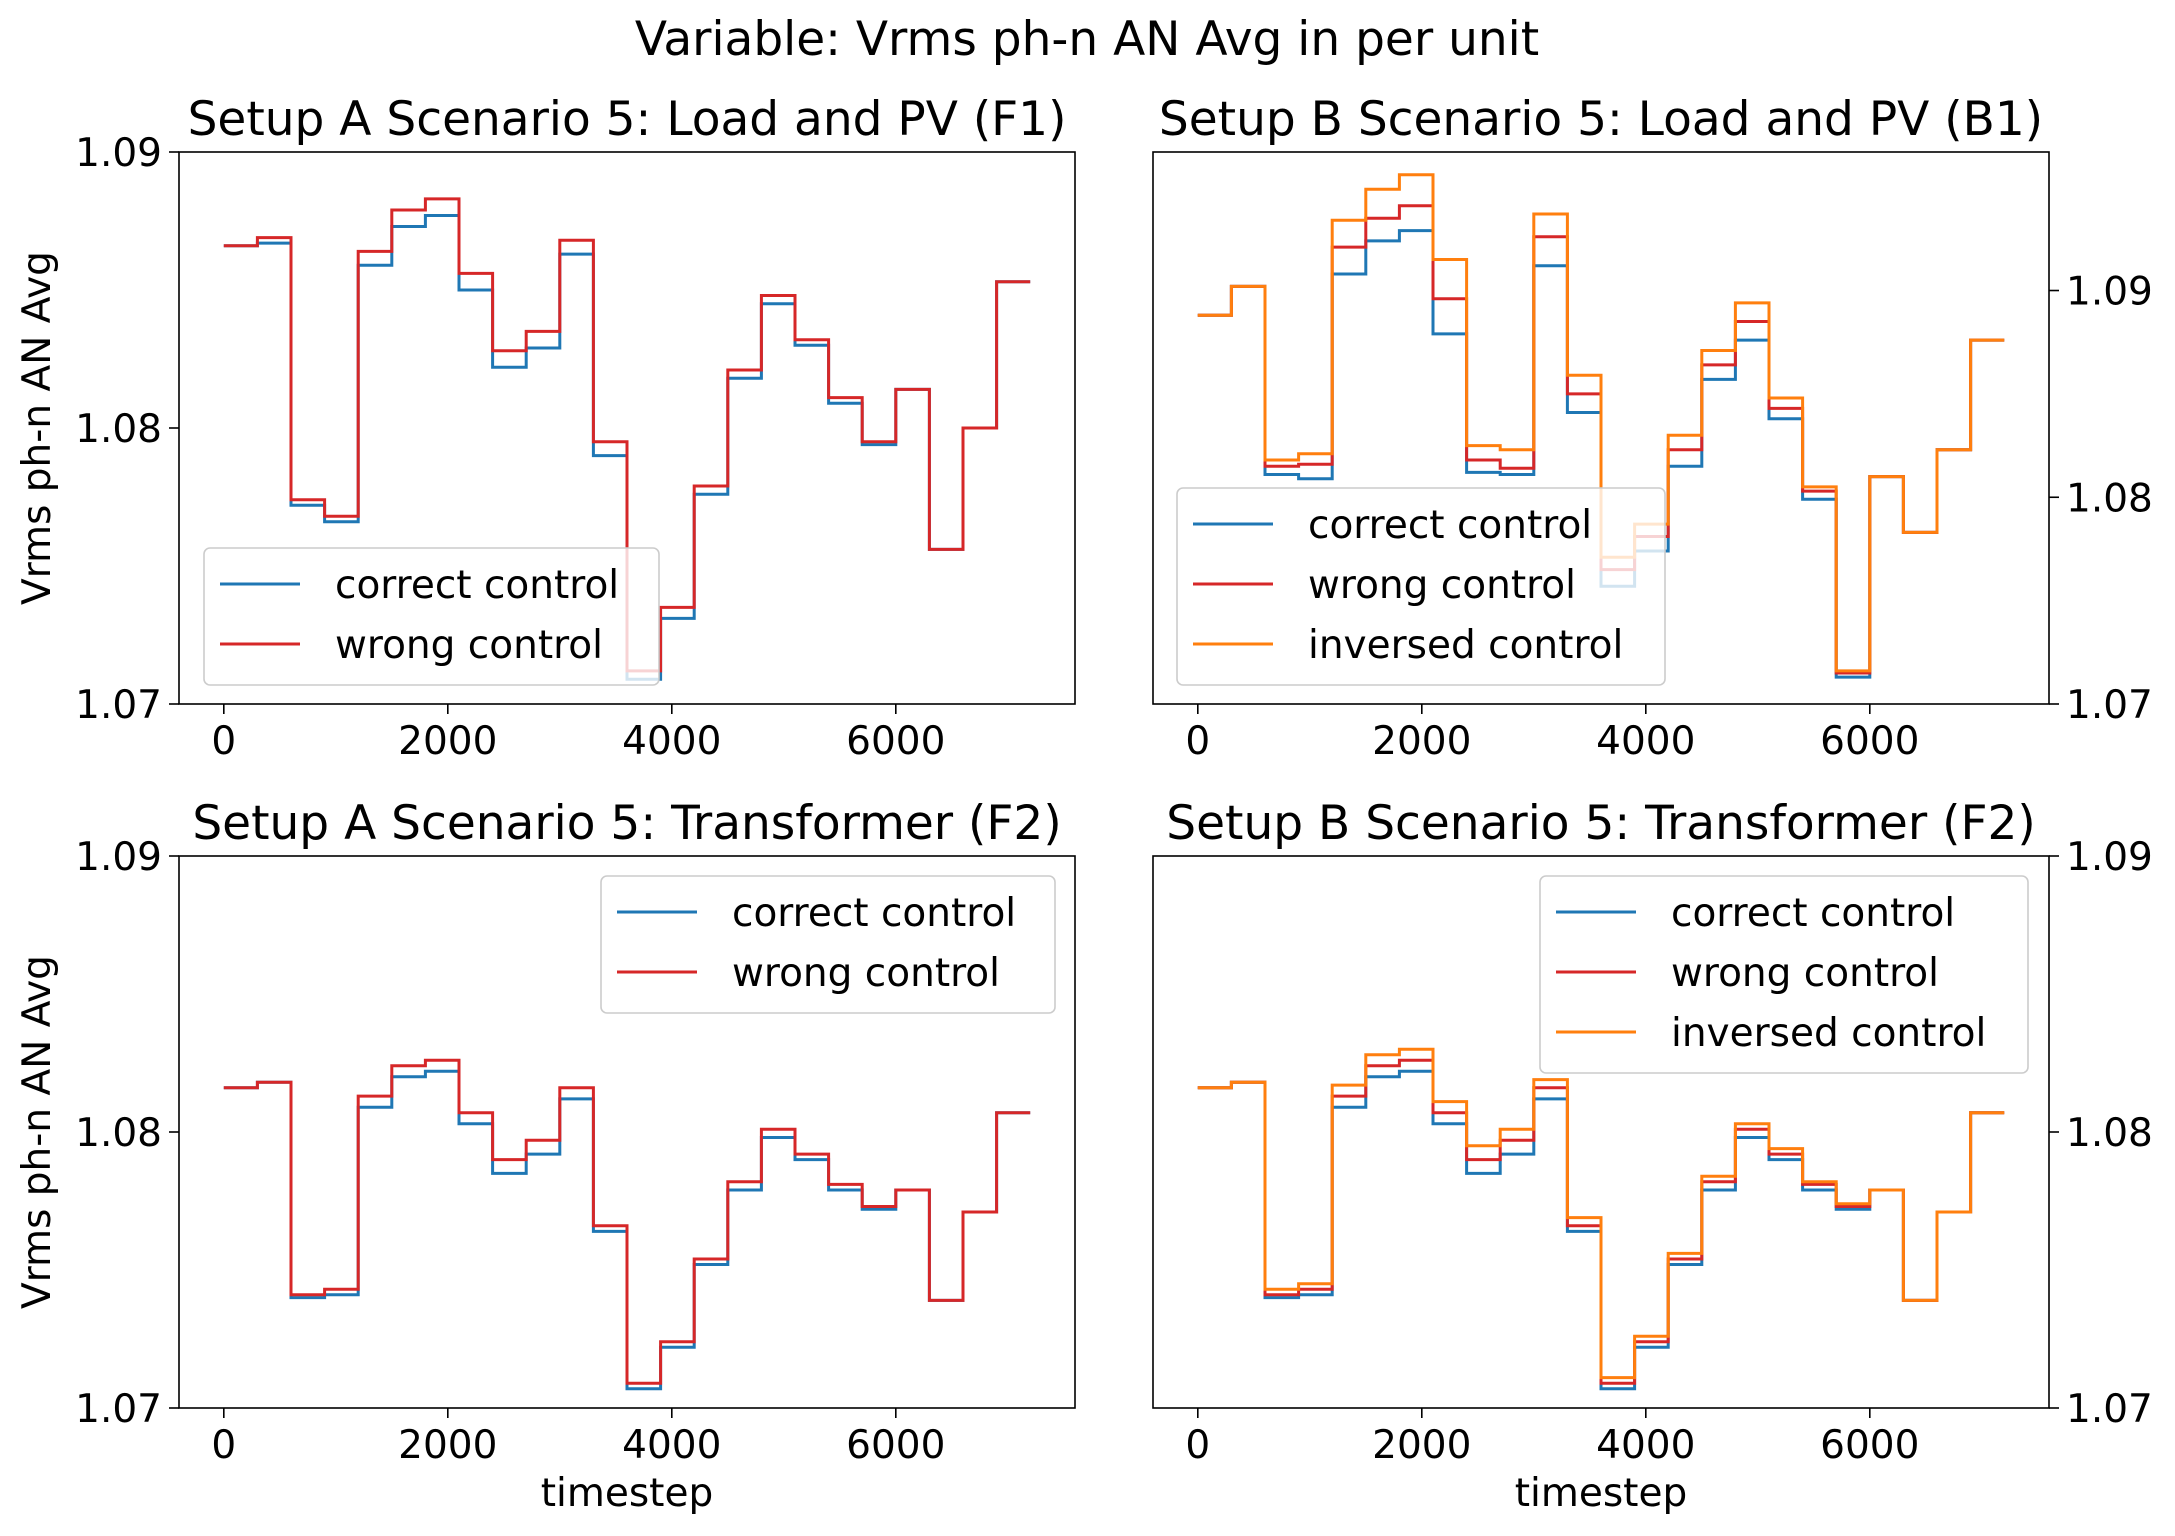 The image size is (2175, 1536). Describe the element at coordinates (626, 823) in the screenshot. I see `panel-title: Setup A Scenario 5: Transformer (F2)` at that location.